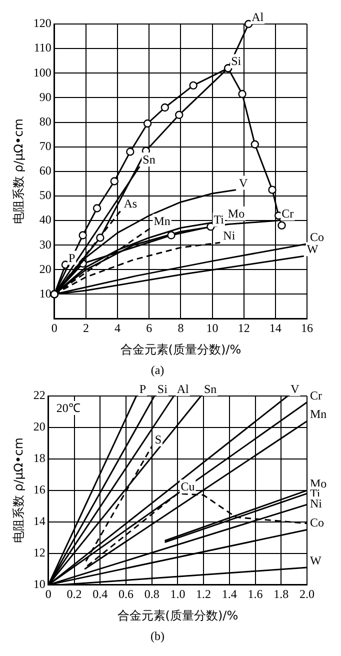  What do you see at coordinates (187, 487) in the screenshot?
I see `series-label: Cu` at bounding box center [187, 487].